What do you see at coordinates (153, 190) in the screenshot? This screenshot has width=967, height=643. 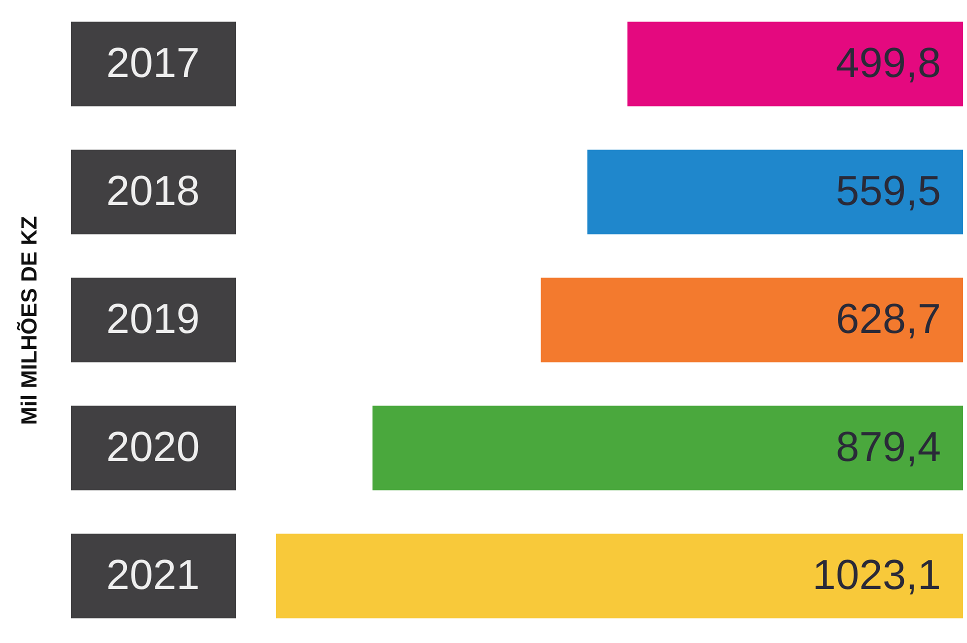 I see `y-tick-label: 2018` at bounding box center [153, 190].